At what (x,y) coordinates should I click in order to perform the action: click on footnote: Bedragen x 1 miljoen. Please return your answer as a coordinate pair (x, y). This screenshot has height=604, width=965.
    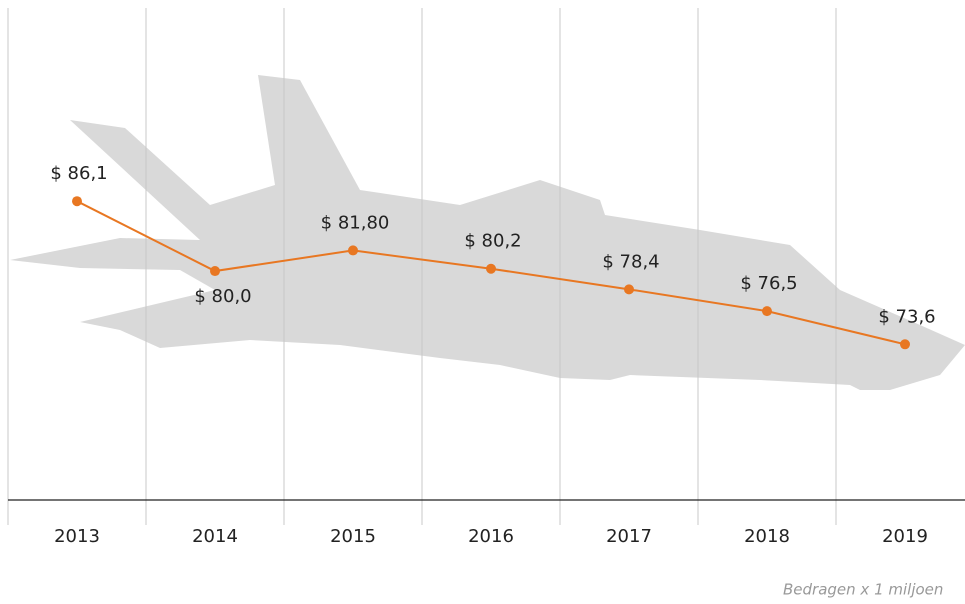
    Looking at the image, I should click on (863, 590).